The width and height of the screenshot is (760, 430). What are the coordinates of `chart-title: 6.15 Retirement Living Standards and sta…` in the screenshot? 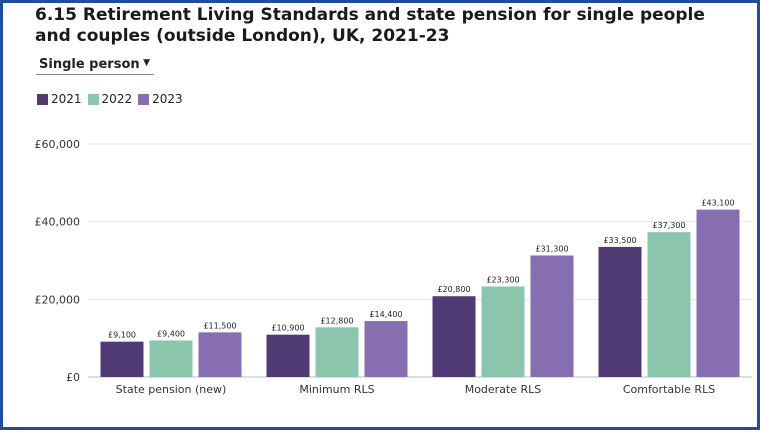 It's located at (370, 25).